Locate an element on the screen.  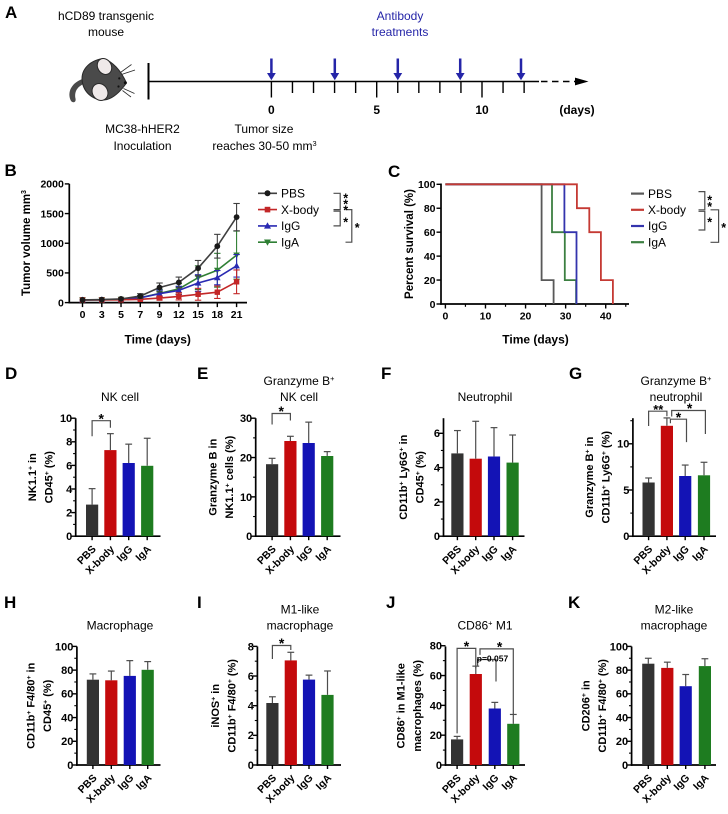
svg-text: Antibody is located at coordinates (400, 16).